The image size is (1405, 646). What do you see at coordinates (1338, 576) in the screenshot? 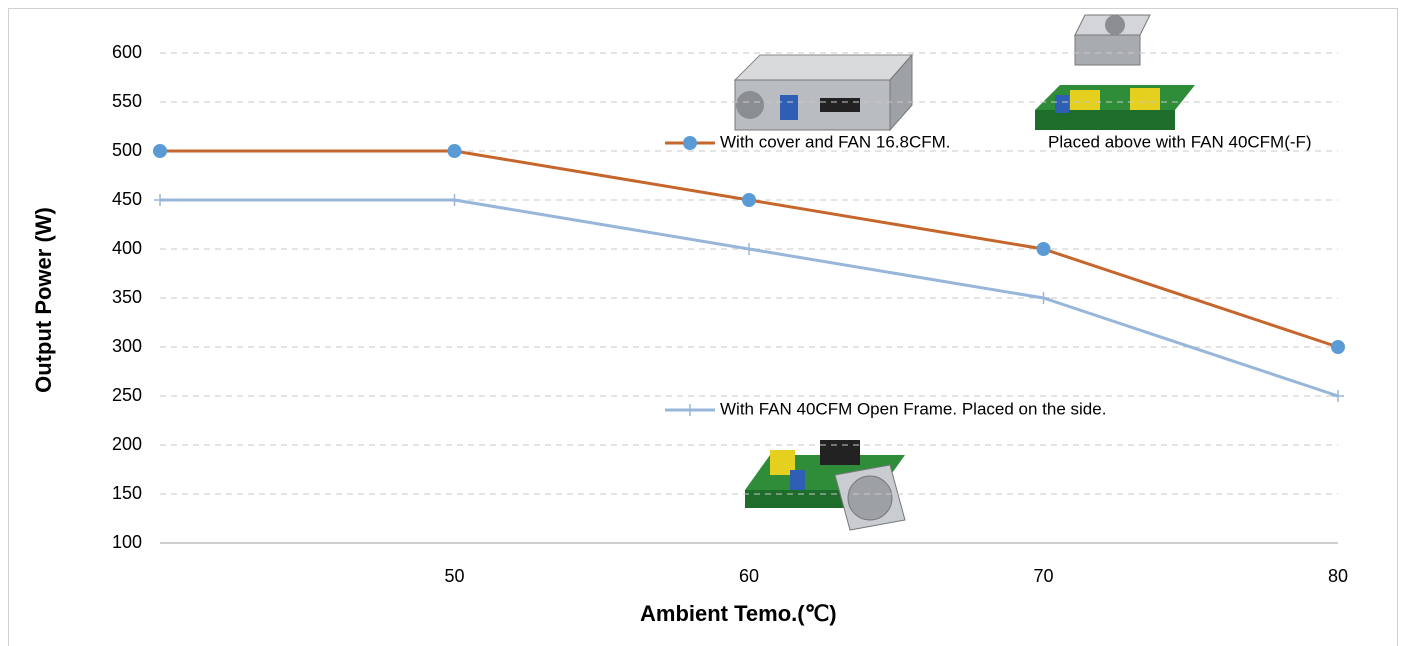
I see `x-tick-label: 80` at bounding box center [1338, 576].